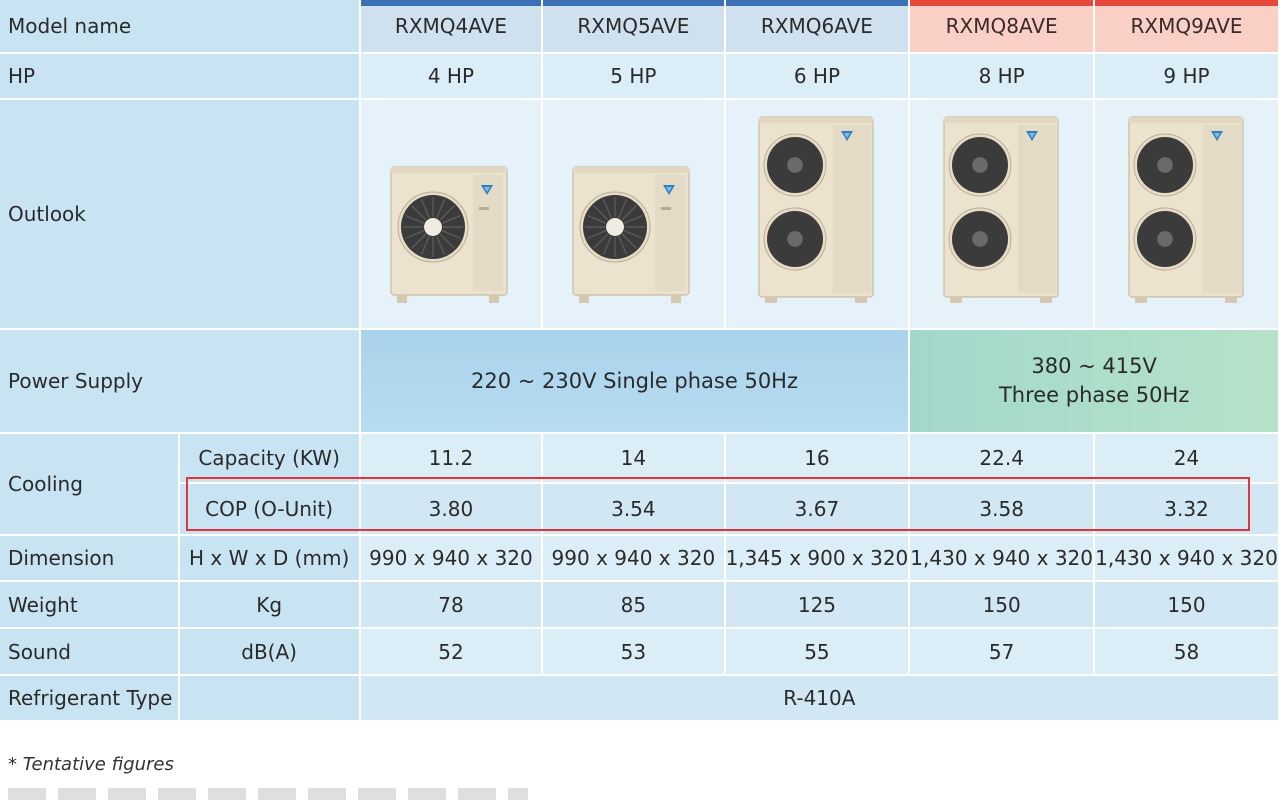 The width and height of the screenshot is (1280, 800). Describe the element at coordinates (1002, 558) in the screenshot. I see `dimension-value-4: 1,430 x 940 x 320` at that location.